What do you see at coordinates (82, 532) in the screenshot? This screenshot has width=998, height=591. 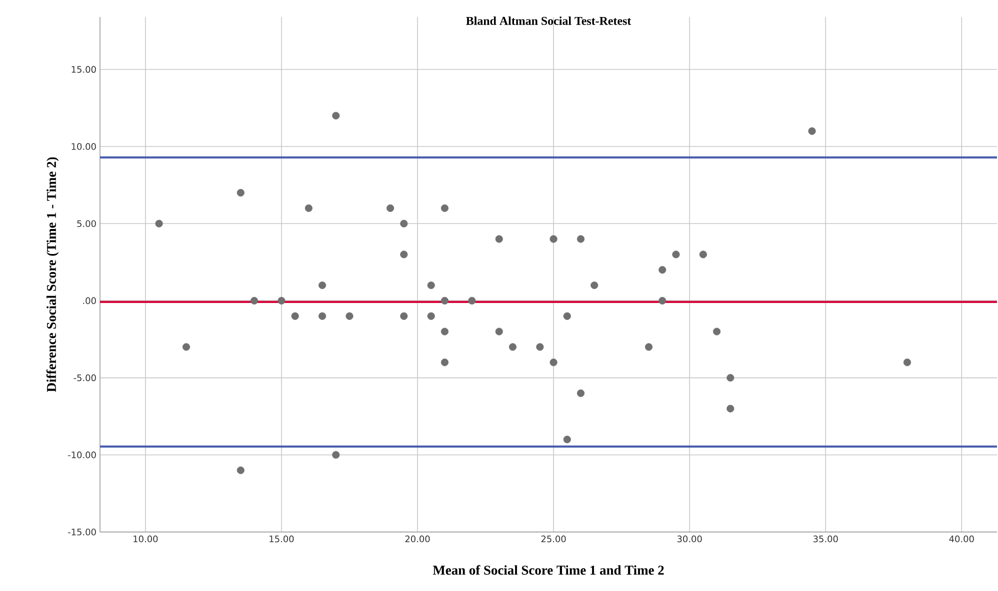 I see `y-tick-label: -15.00` at bounding box center [82, 532].